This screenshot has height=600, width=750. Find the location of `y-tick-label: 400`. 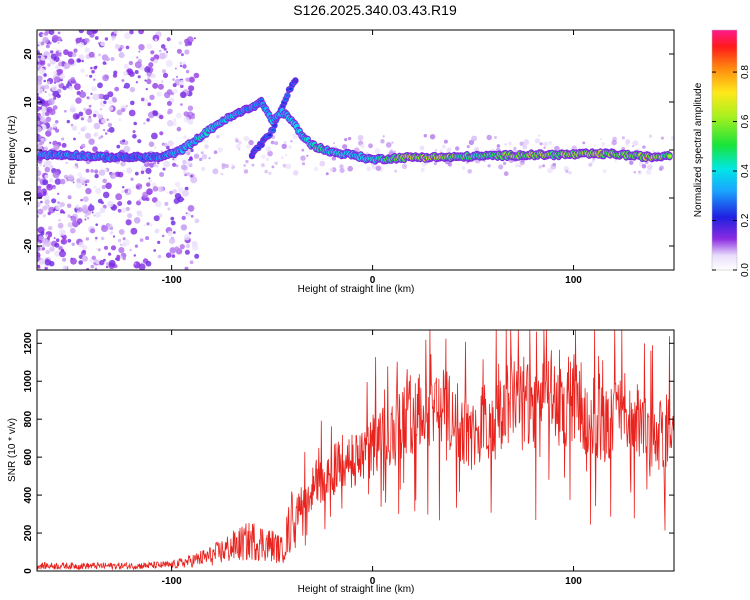

y-tick-label: 400 is located at coordinates (28, 494).